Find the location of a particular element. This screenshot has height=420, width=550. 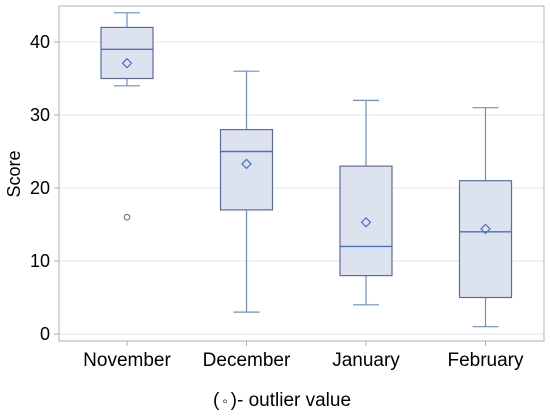

y-tick-label: 40 is located at coordinates (40, 42).